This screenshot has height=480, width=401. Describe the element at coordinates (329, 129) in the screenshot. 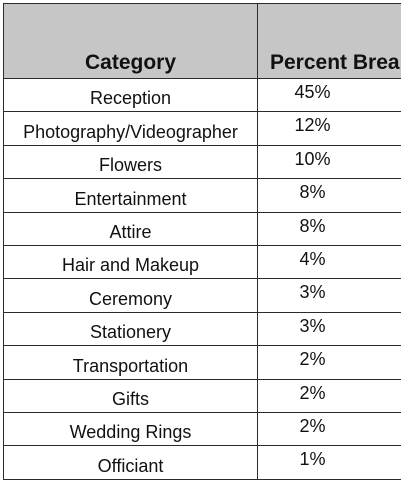

I see `percent-cell: 12%` at that location.